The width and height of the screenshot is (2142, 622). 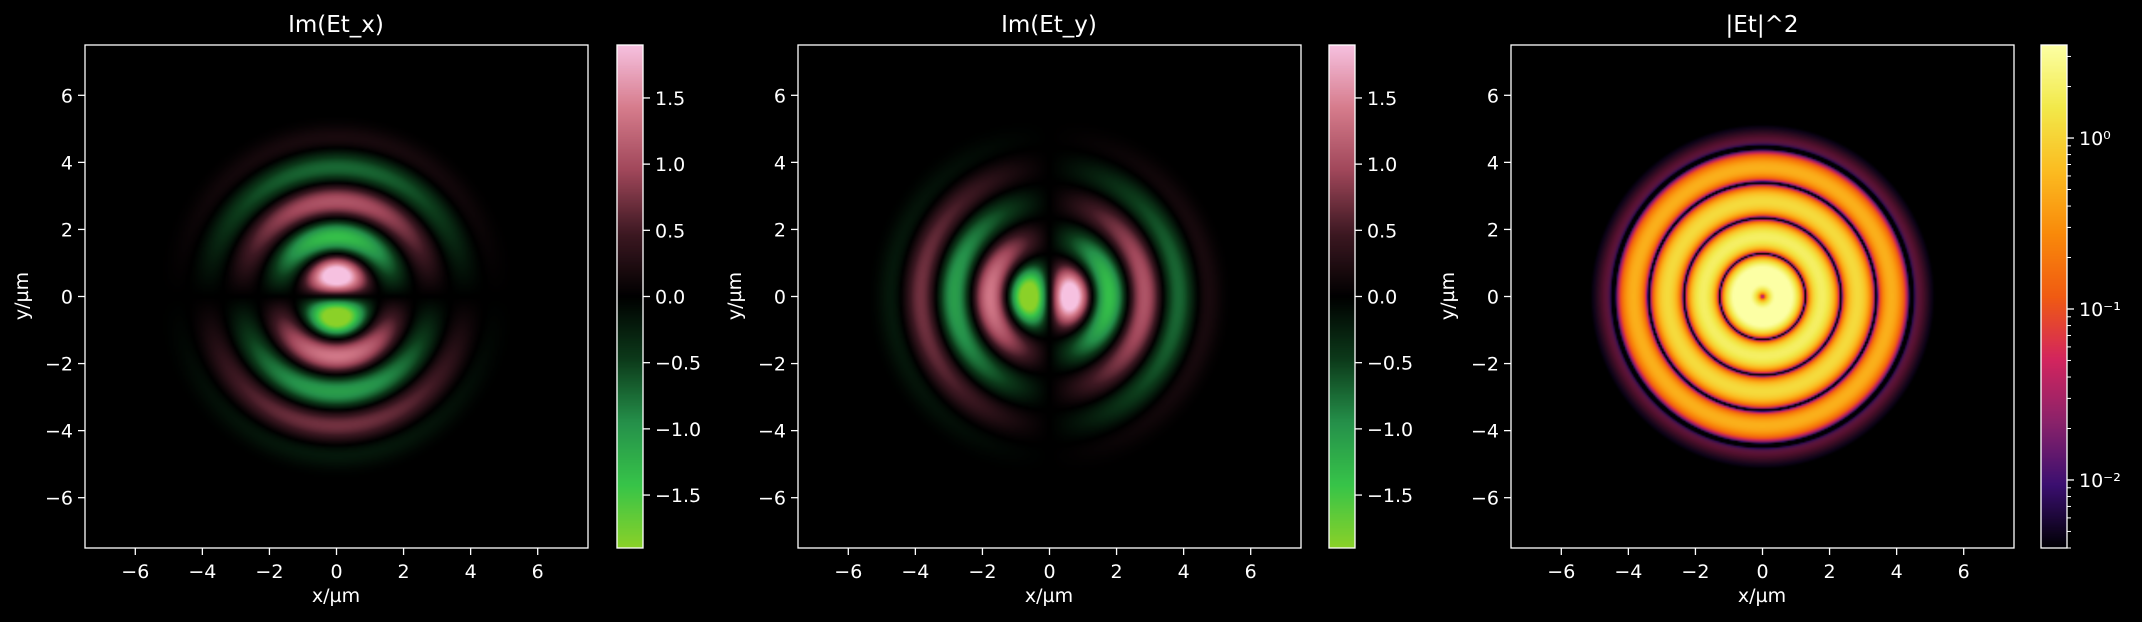 I want to click on colorbar-ticks: 10⁰ 10⁻¹ 10⁻², so click(x=2094, y=302).